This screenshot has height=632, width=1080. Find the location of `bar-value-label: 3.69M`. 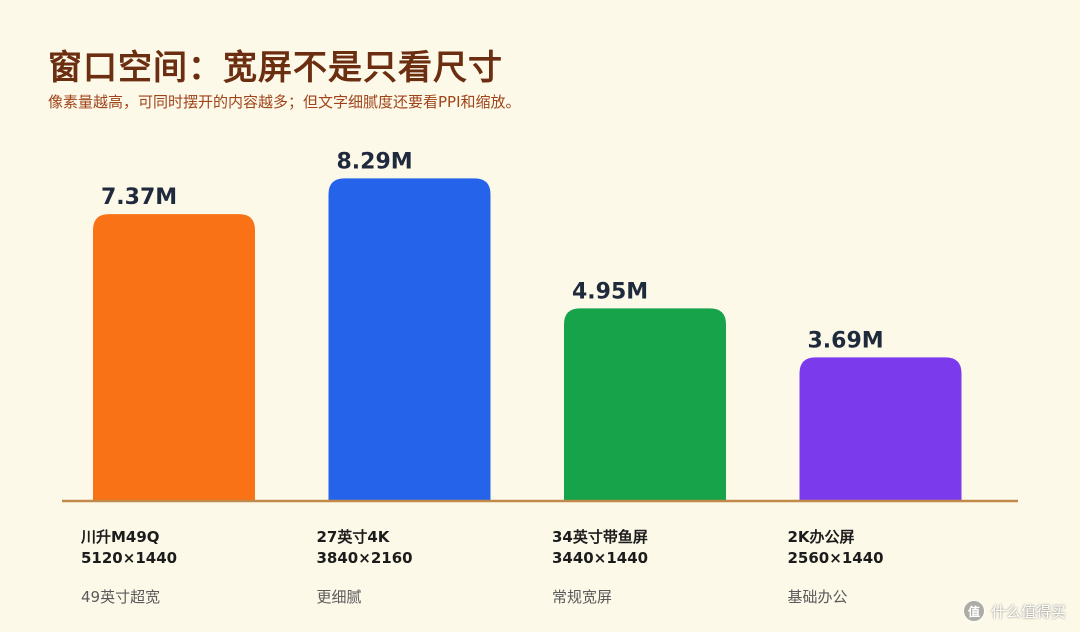

bar-value-label: 3.69M is located at coordinates (846, 340).